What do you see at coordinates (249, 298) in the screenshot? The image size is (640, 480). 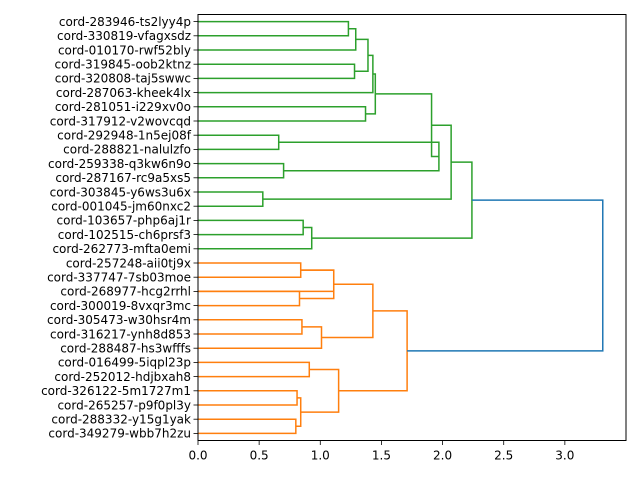 I see `dendrogram-link-m19` at bounding box center [249, 298].